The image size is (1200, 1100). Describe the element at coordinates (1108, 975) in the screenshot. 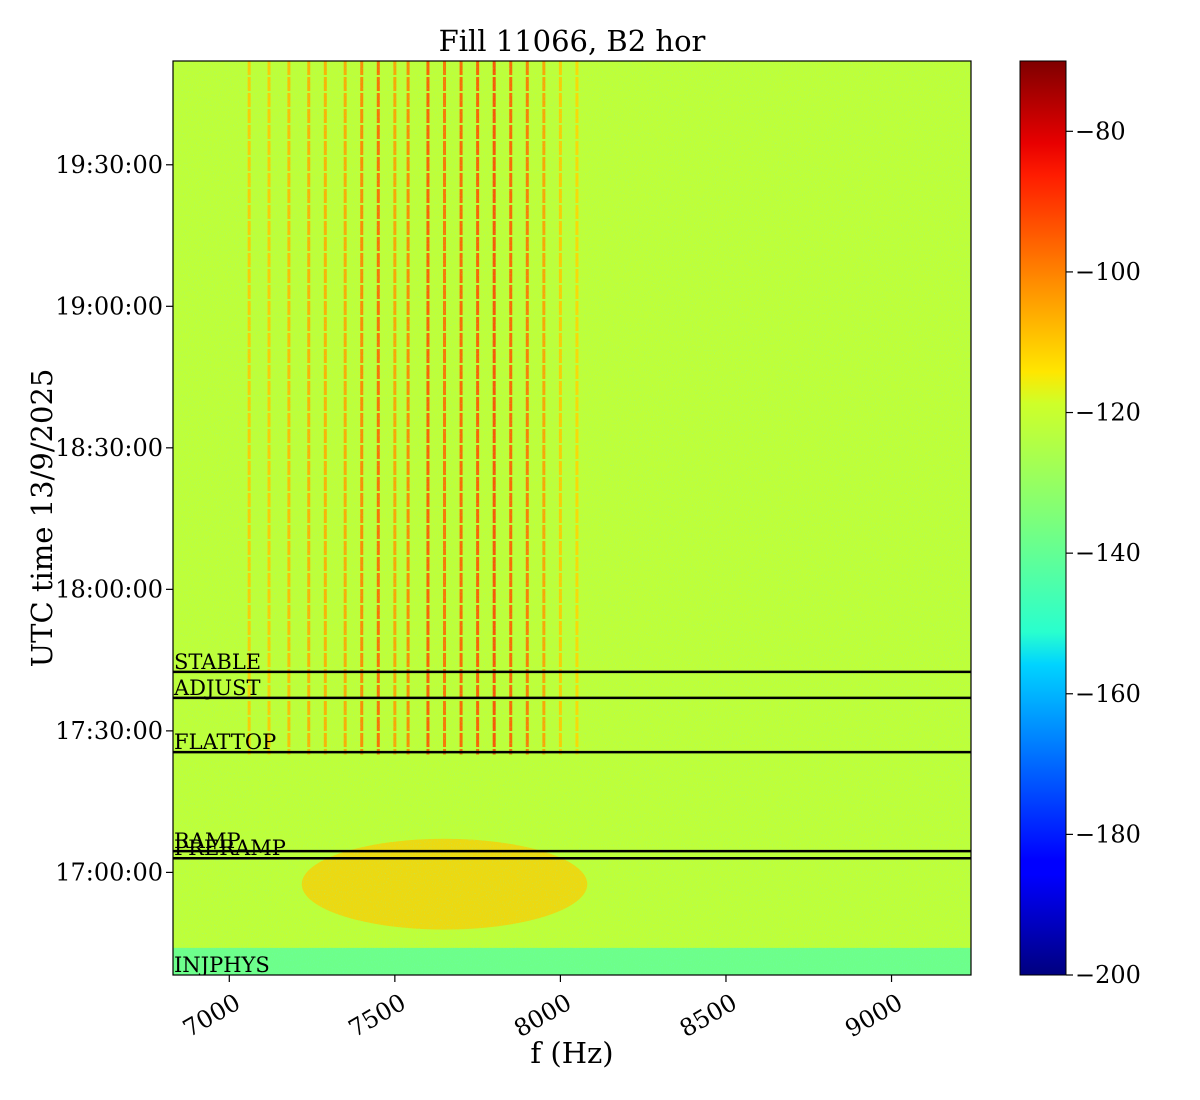

I see `colorbar-tick-label-0: −200` at that location.